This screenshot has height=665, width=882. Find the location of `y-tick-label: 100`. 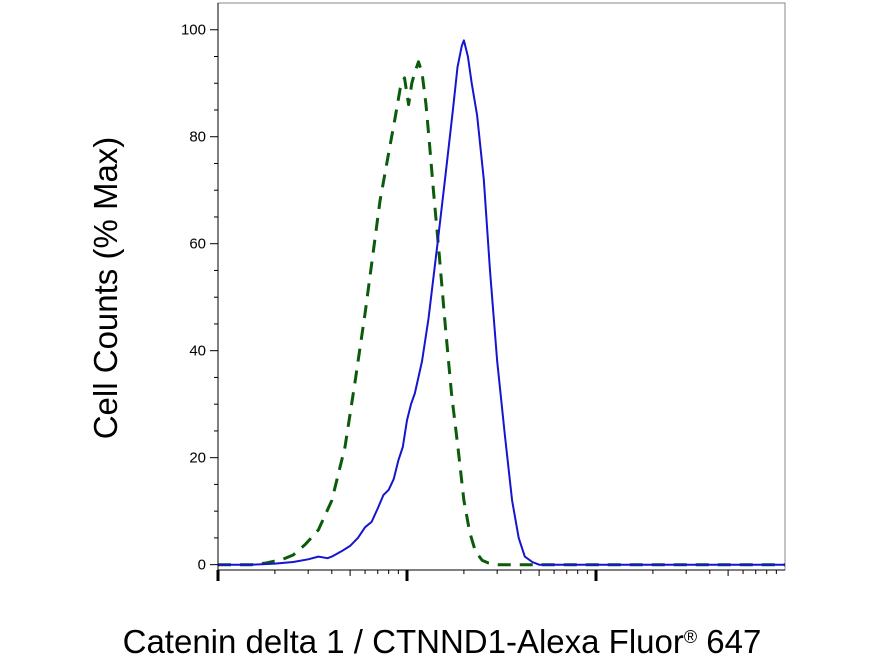

y-tick-label: 100 is located at coordinates (193, 30).